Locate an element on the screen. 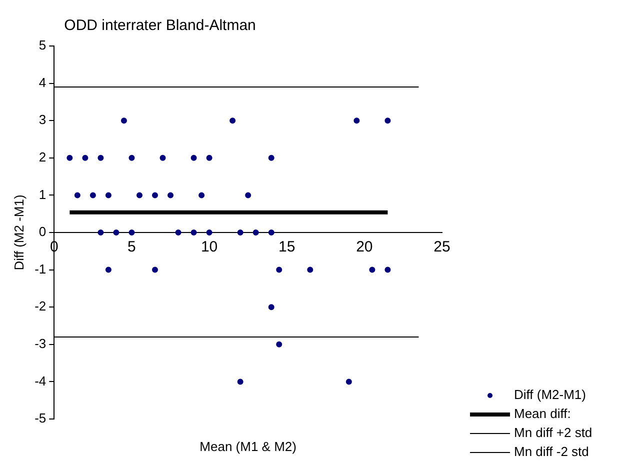 This screenshot has width=620, height=472. y-tick-label: 3 is located at coordinates (42, 120).